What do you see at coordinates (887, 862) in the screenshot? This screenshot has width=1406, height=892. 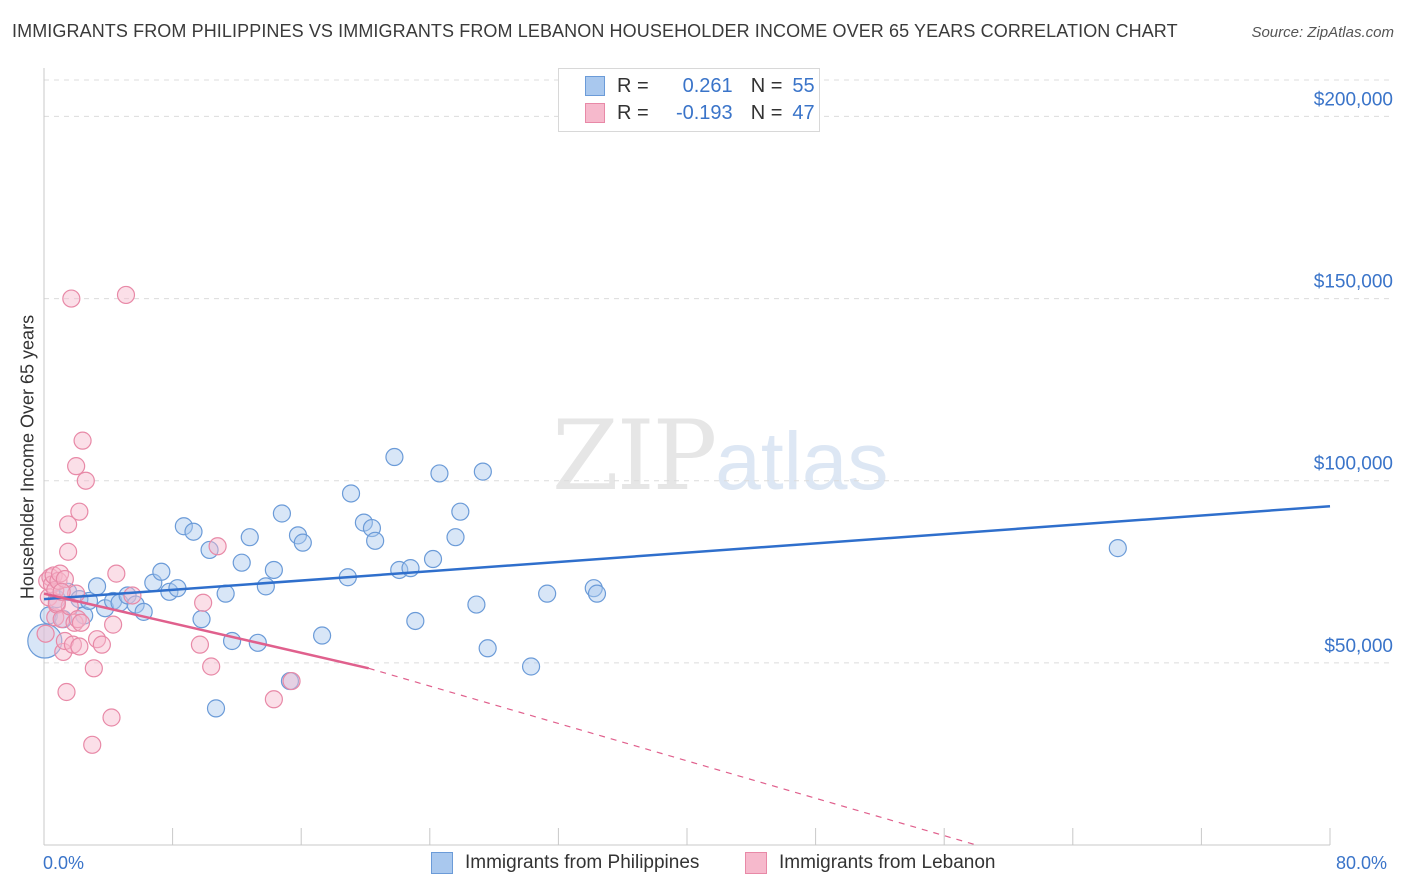 I see `legend-label: Immigrants from Lebanon` at bounding box center [887, 862].